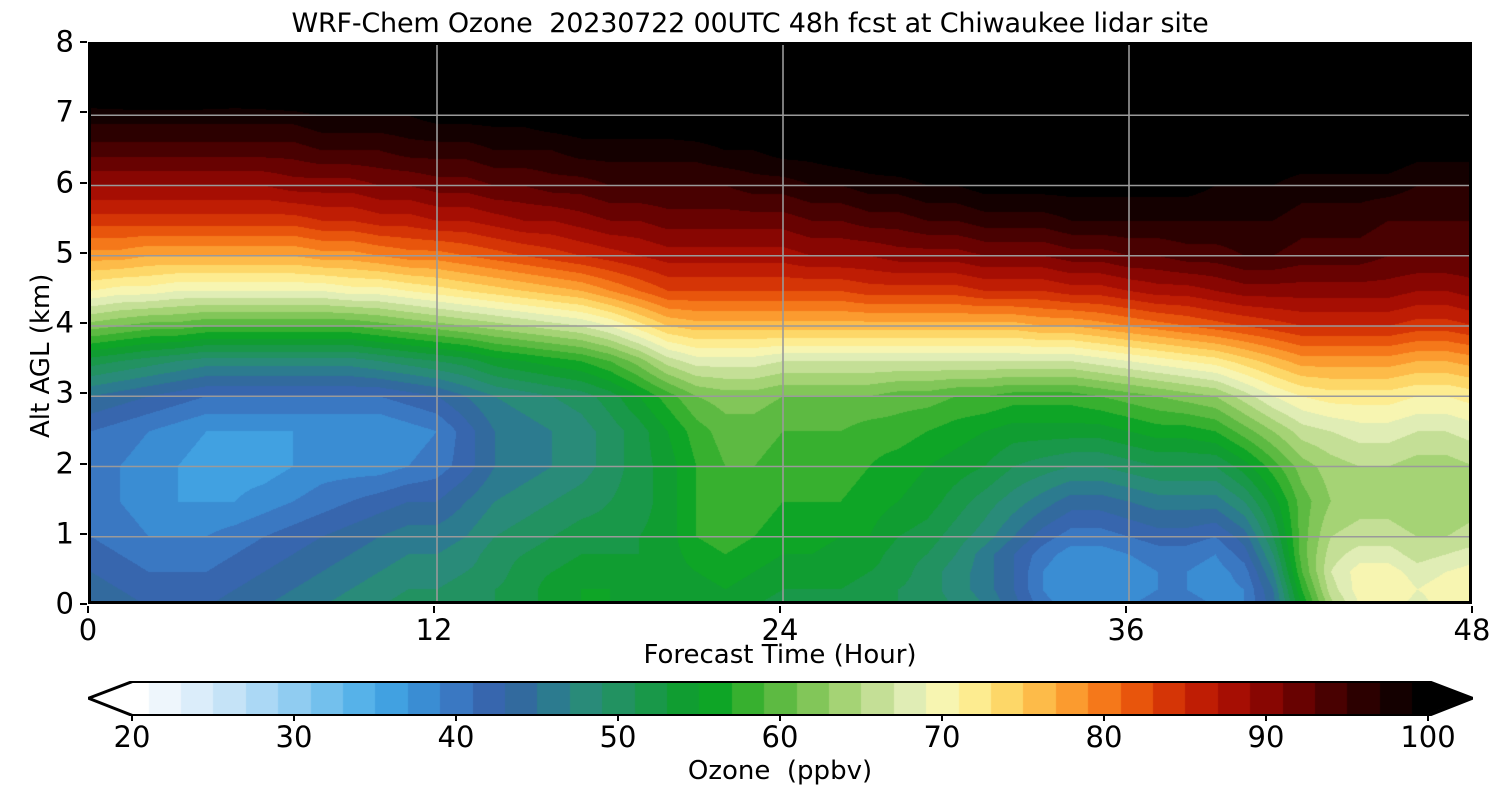 Image resolution: width=1500 pixels, height=800 pixels. Describe the element at coordinates (456, 737) in the screenshot. I see `colorbar-tick-label: 40` at that location.